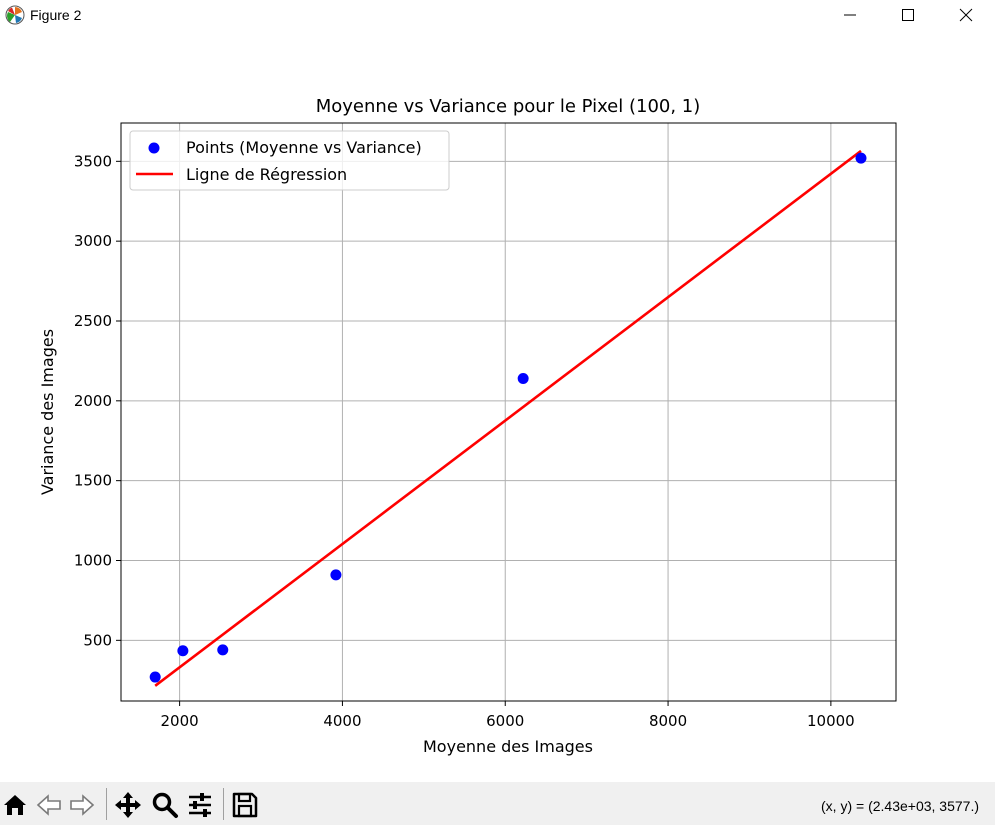 This screenshot has height=825, width=995. I want to click on x-axis-label: Moyenne des Images, so click(508, 746).